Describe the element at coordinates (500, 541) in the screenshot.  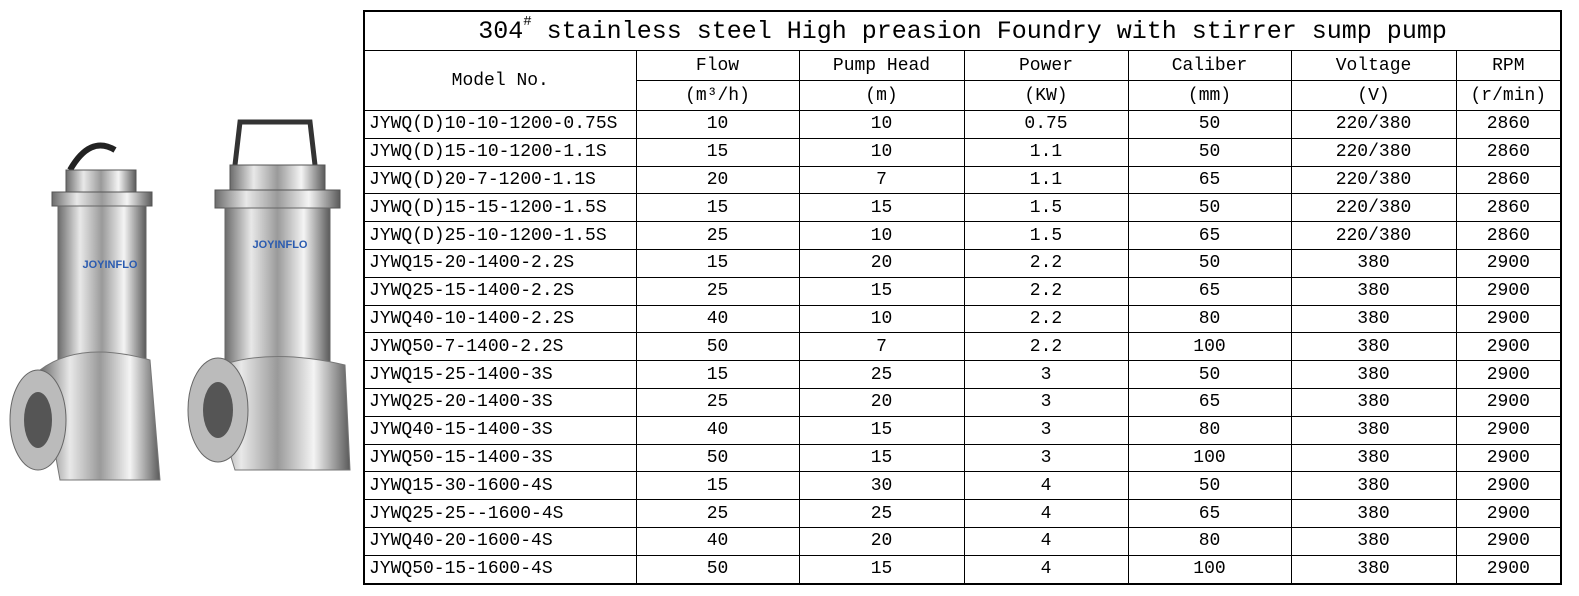
I see `model-cell: JYWQ40-20-1600-4S` at that location.